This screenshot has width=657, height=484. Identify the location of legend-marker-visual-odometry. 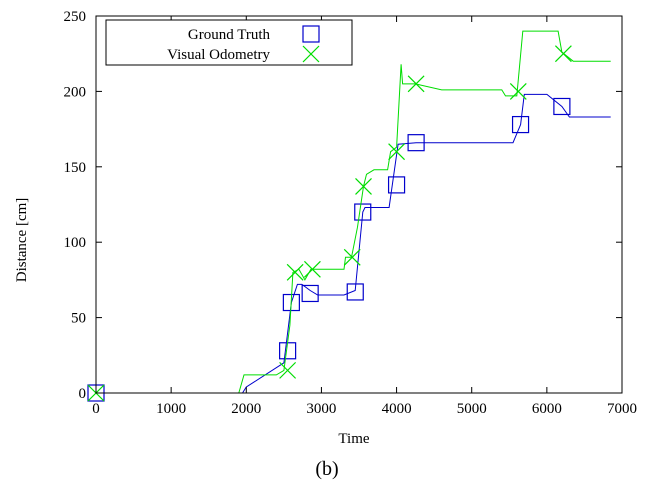
(311, 54).